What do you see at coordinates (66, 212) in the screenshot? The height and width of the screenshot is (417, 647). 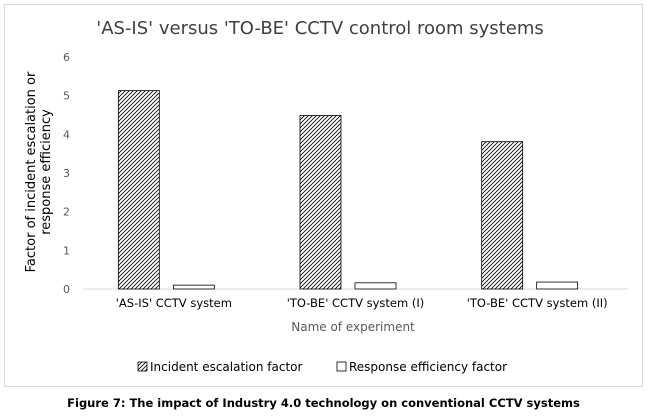 I see `y-tick-label: 2` at bounding box center [66, 212].